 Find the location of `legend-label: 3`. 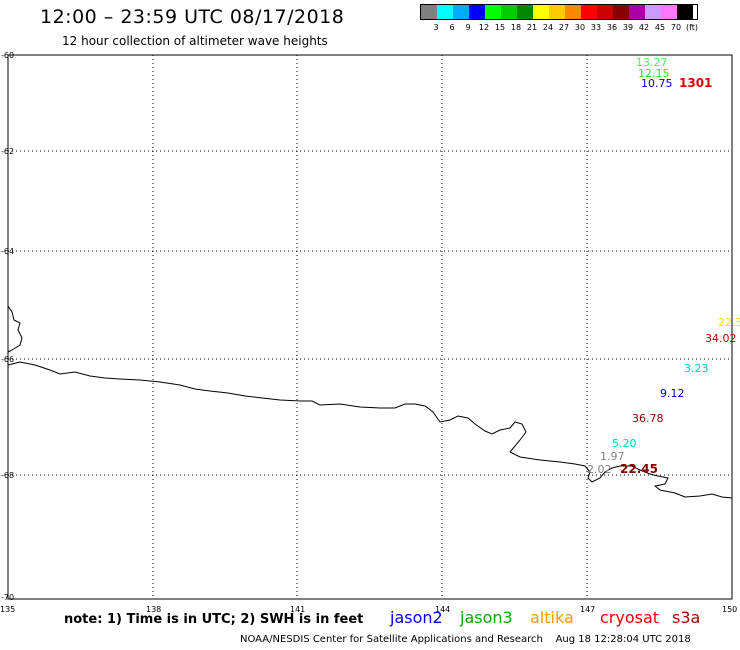

legend-label: 3 is located at coordinates (436, 27).